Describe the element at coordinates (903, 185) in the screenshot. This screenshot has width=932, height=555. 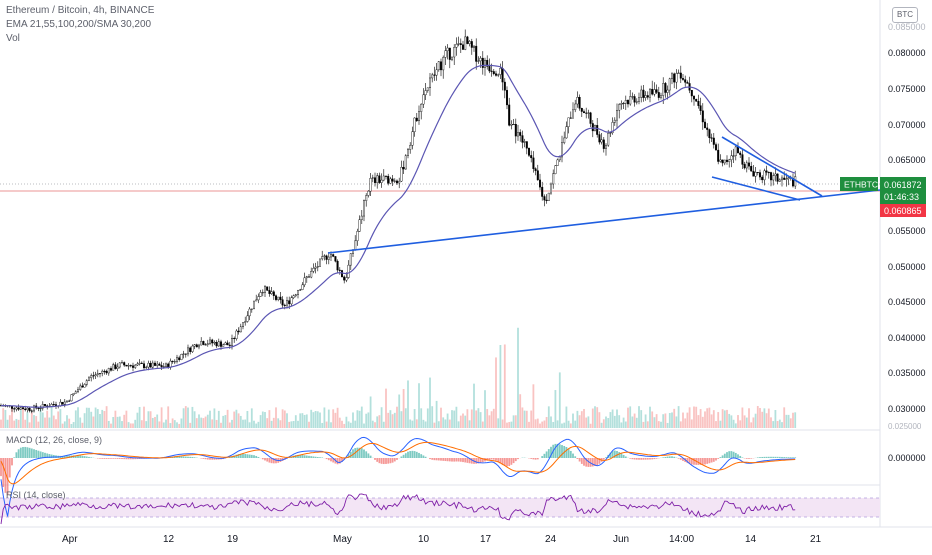
I see `last-price-label: 0.061872` at that location.